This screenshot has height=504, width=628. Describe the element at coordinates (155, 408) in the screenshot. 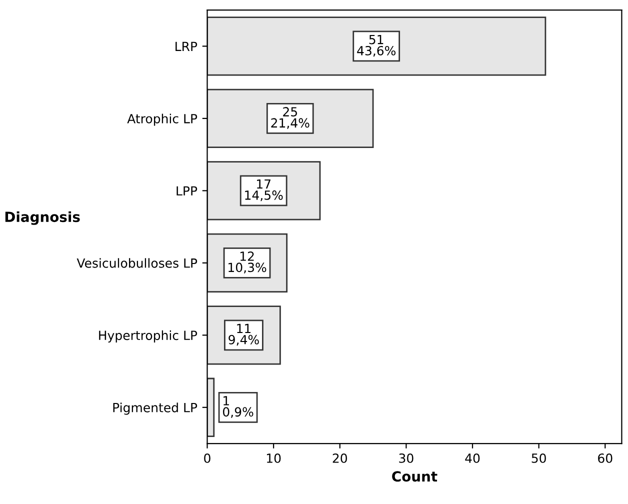

I see `y-tick-label: Pigmented LP` at that location.